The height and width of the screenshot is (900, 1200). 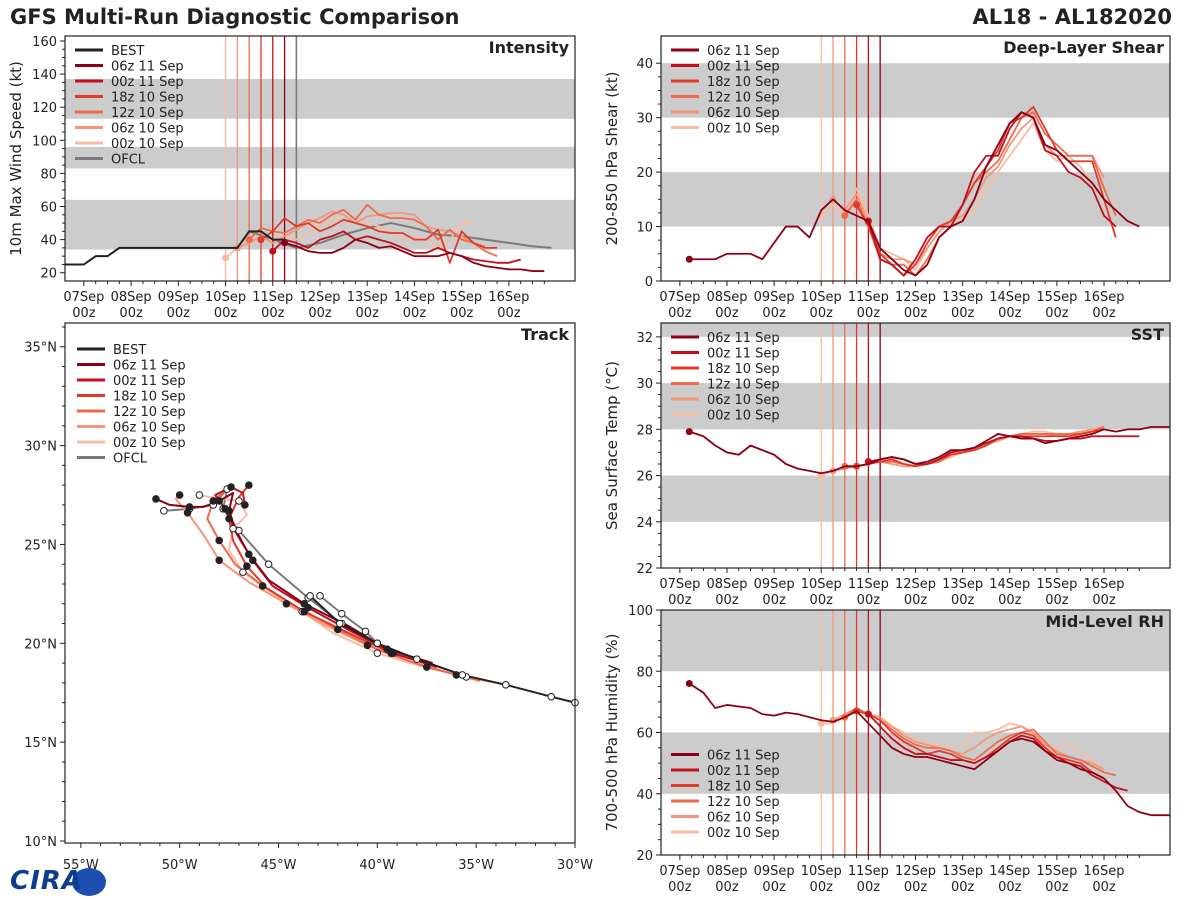 What do you see at coordinates (644, 338) in the screenshot?
I see `y-tick-label: 32` at bounding box center [644, 338].